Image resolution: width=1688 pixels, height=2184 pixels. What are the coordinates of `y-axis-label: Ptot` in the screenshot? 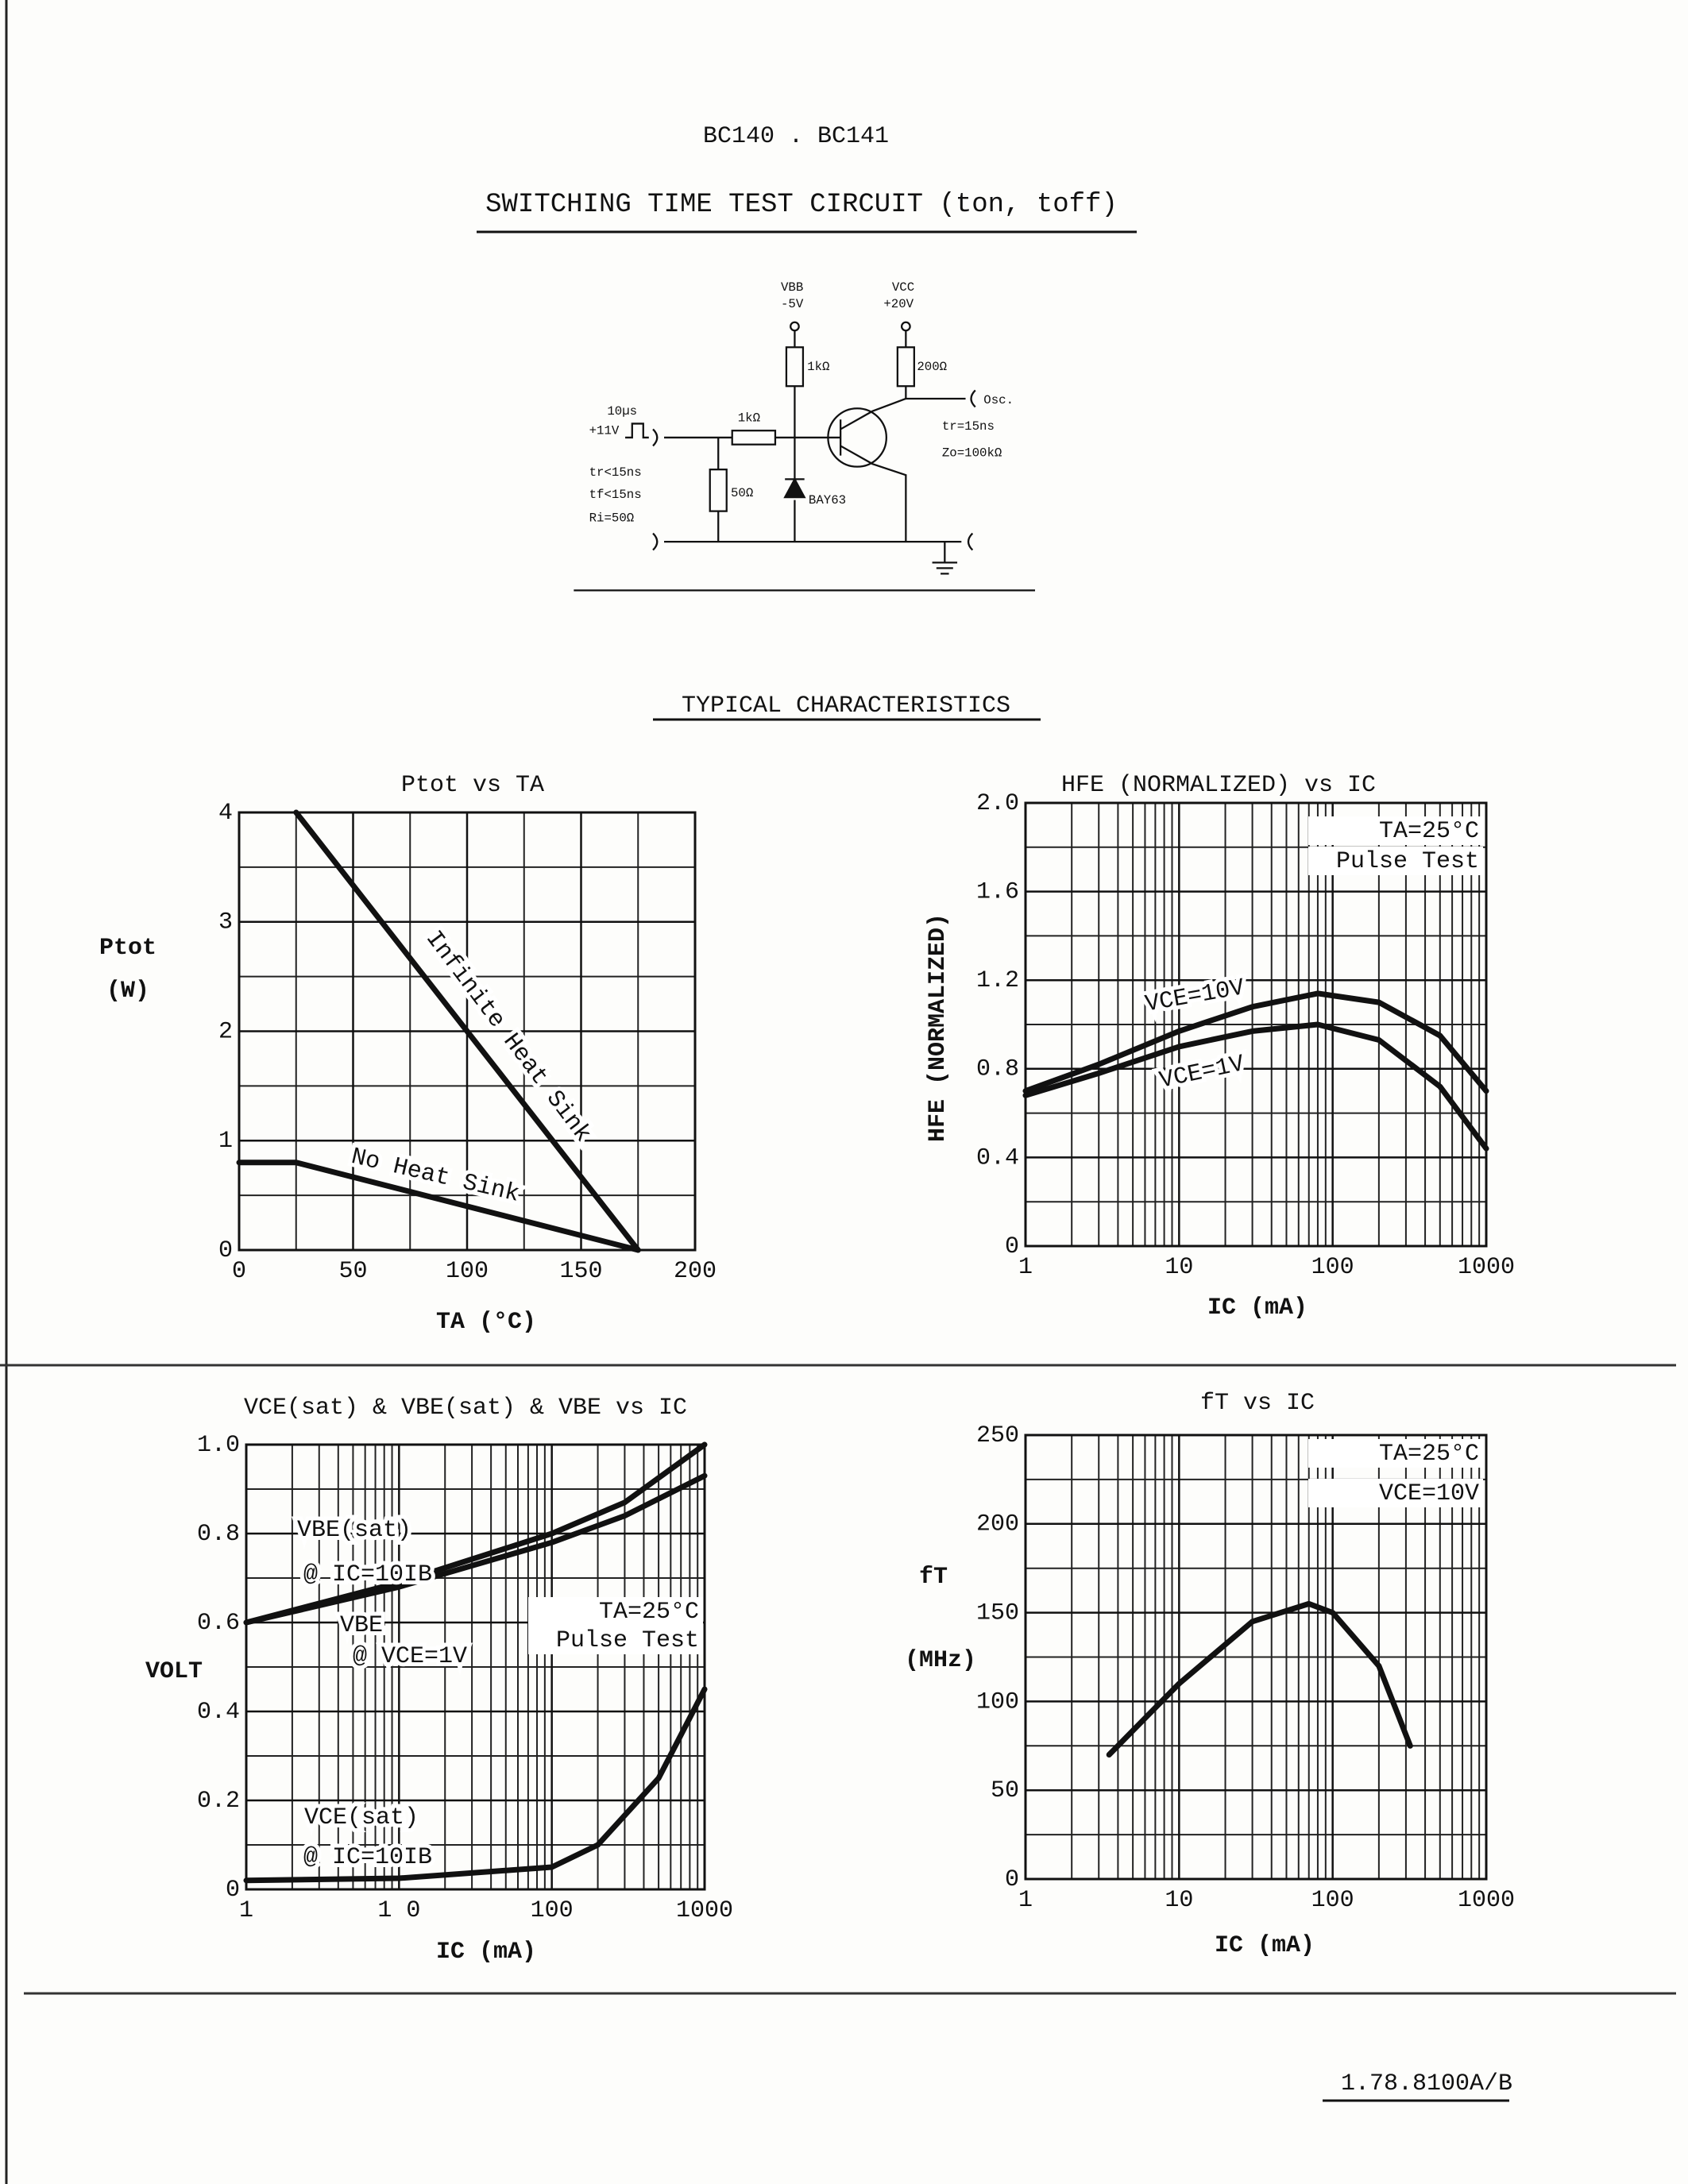 It's located at (128, 948).